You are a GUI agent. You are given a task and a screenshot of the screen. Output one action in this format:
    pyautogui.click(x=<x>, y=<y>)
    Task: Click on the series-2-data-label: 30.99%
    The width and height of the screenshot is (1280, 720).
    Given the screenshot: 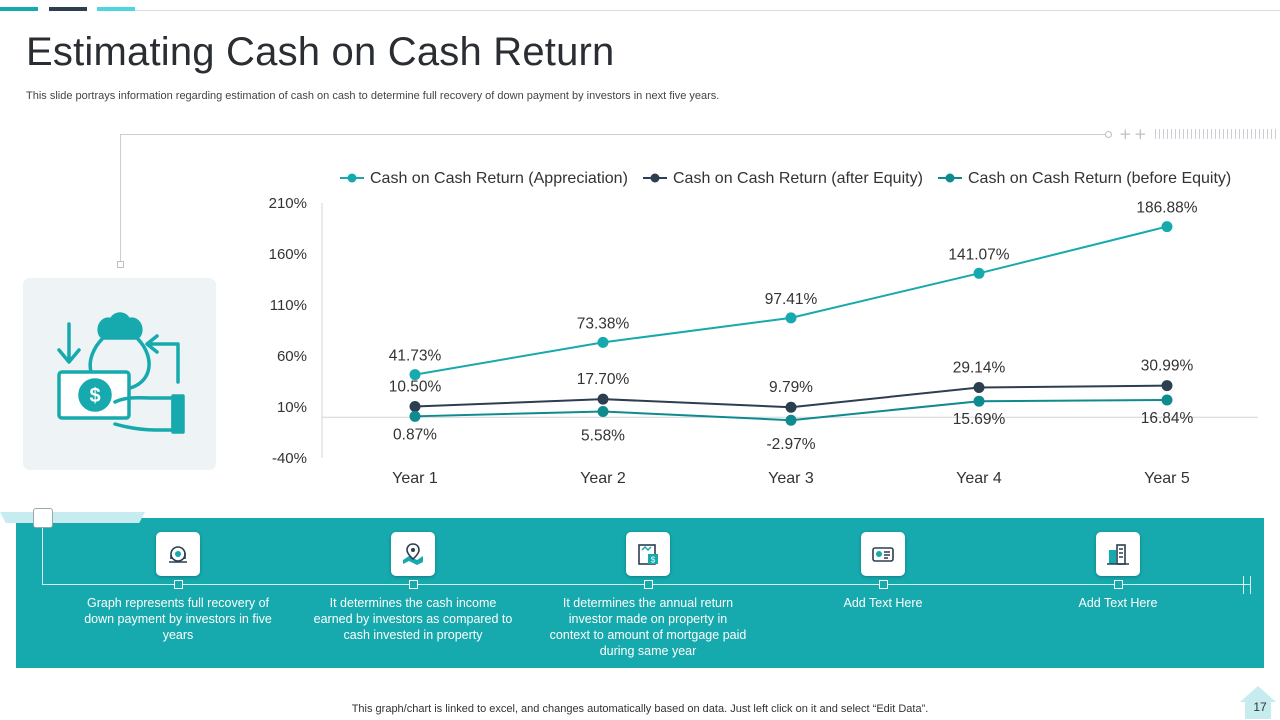 What is the action you would take?
    pyautogui.click(x=1167, y=366)
    